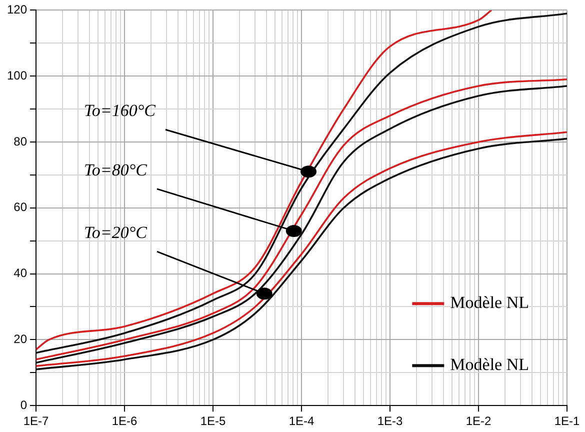 The height and width of the screenshot is (432, 585). What do you see at coordinates (24, 405) in the screenshot?
I see `y-tick-label: 0` at bounding box center [24, 405].